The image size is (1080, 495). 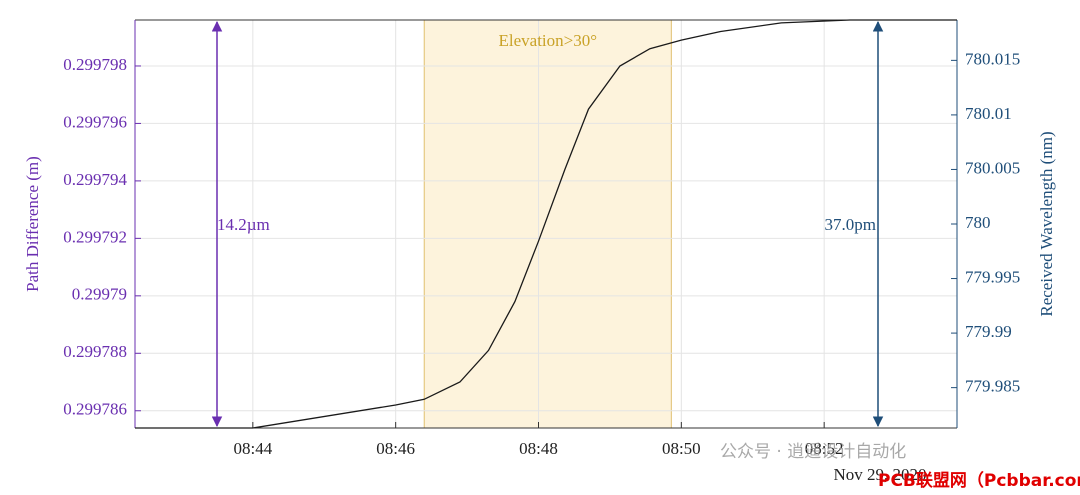 I want to click on y2-tick-label: 780.015, so click(x=992, y=58).